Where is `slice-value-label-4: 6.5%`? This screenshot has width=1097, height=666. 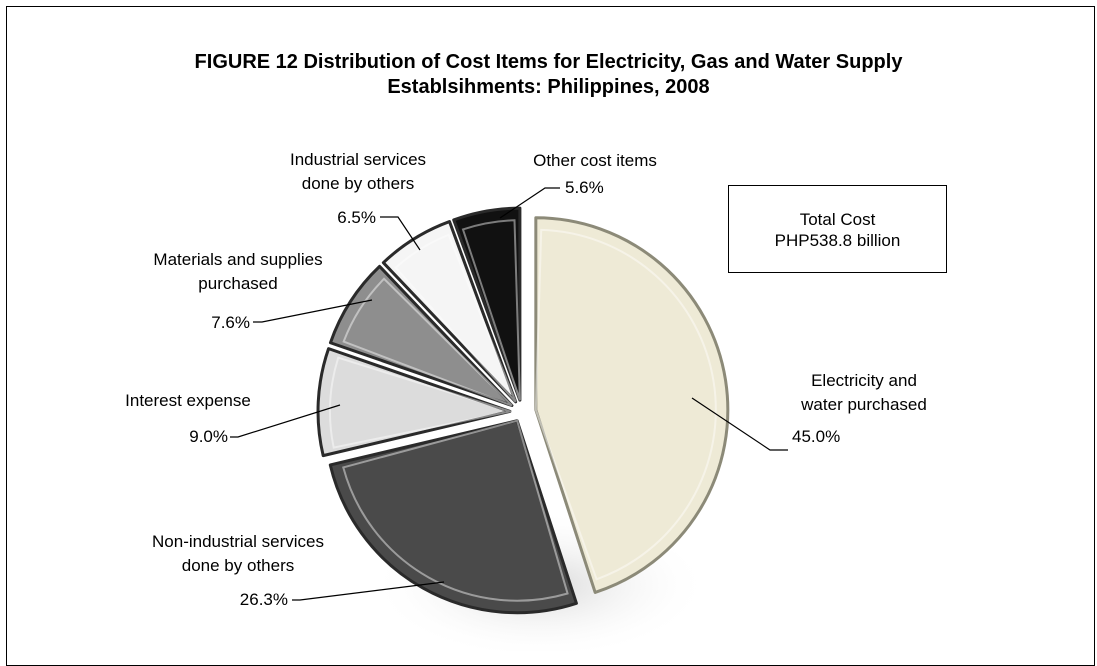
slice-value-label-4: 6.5% is located at coordinates (356, 217).